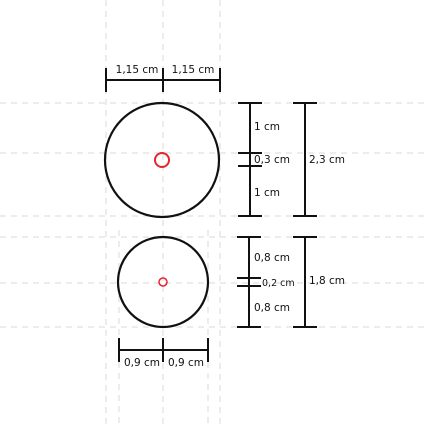  I want to click on small-half-width-right-label: 0,9 cm, so click(186, 363).